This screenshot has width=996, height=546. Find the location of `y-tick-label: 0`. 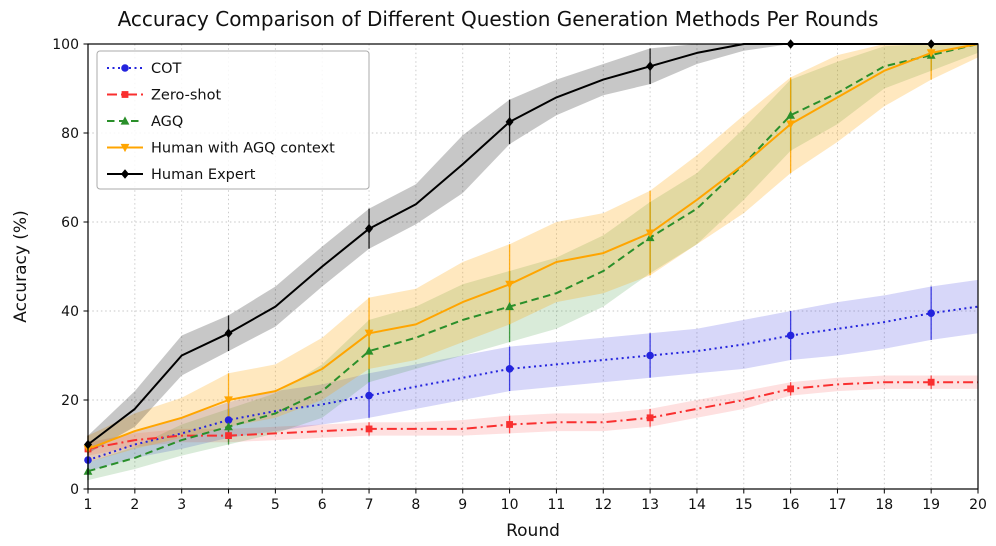

y-tick-label: 0 is located at coordinates (74, 490).